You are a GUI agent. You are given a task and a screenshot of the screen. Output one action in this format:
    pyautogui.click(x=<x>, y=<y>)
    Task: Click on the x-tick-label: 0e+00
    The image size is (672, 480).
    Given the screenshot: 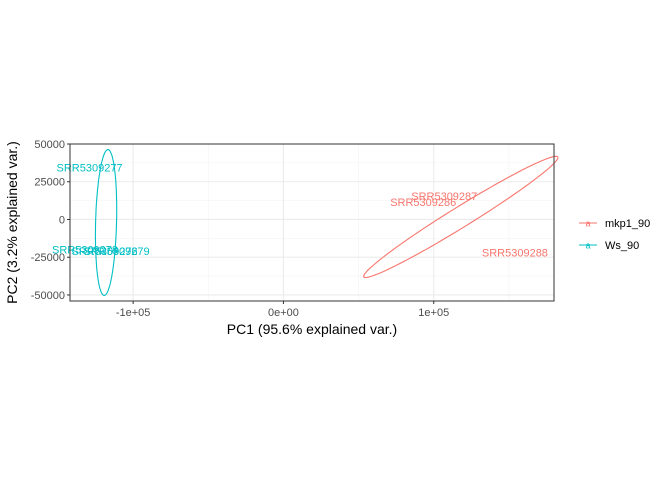 What is the action you would take?
    pyautogui.click(x=283, y=313)
    